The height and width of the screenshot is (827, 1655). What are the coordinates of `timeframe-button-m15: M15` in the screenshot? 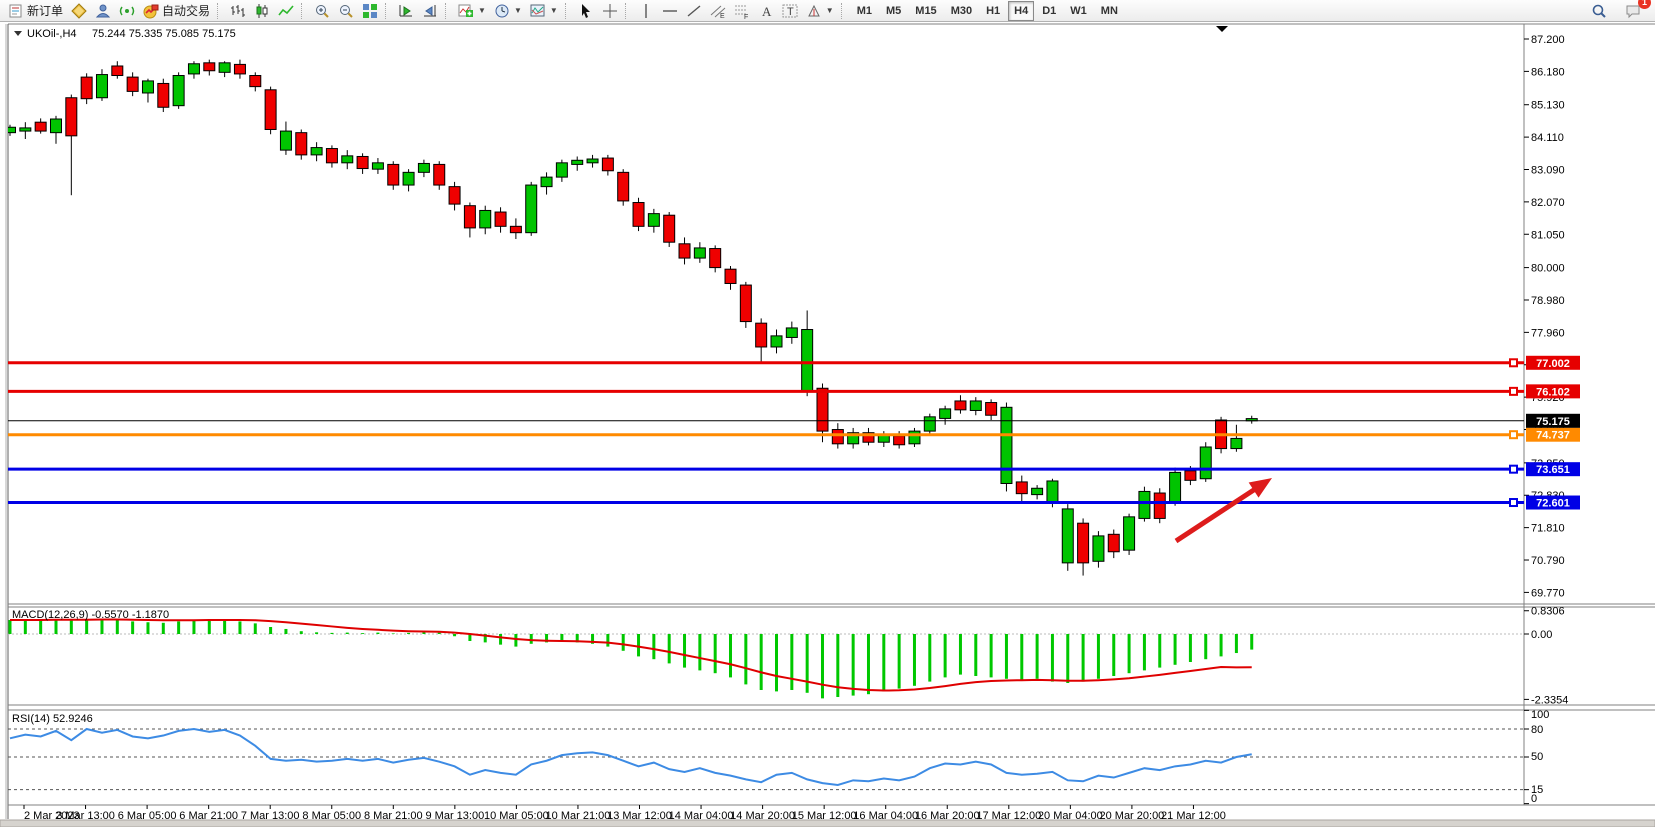 It's located at (926, 10).